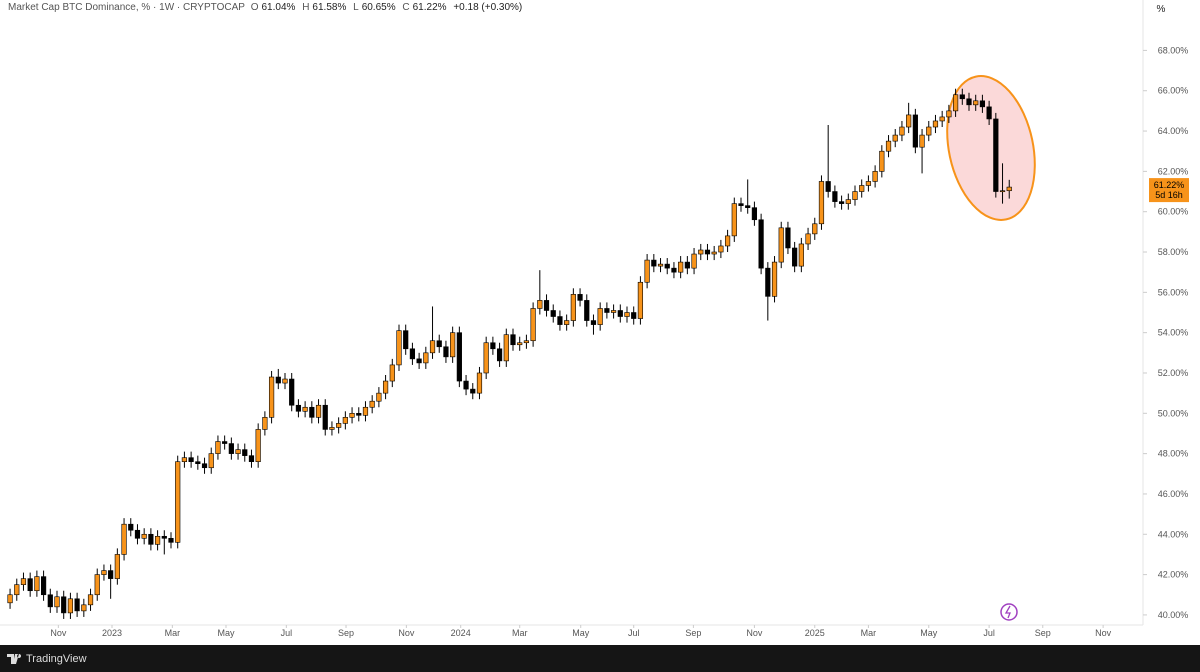  What do you see at coordinates (989, 633) in the screenshot?
I see `x-tick-label: Jul` at bounding box center [989, 633].